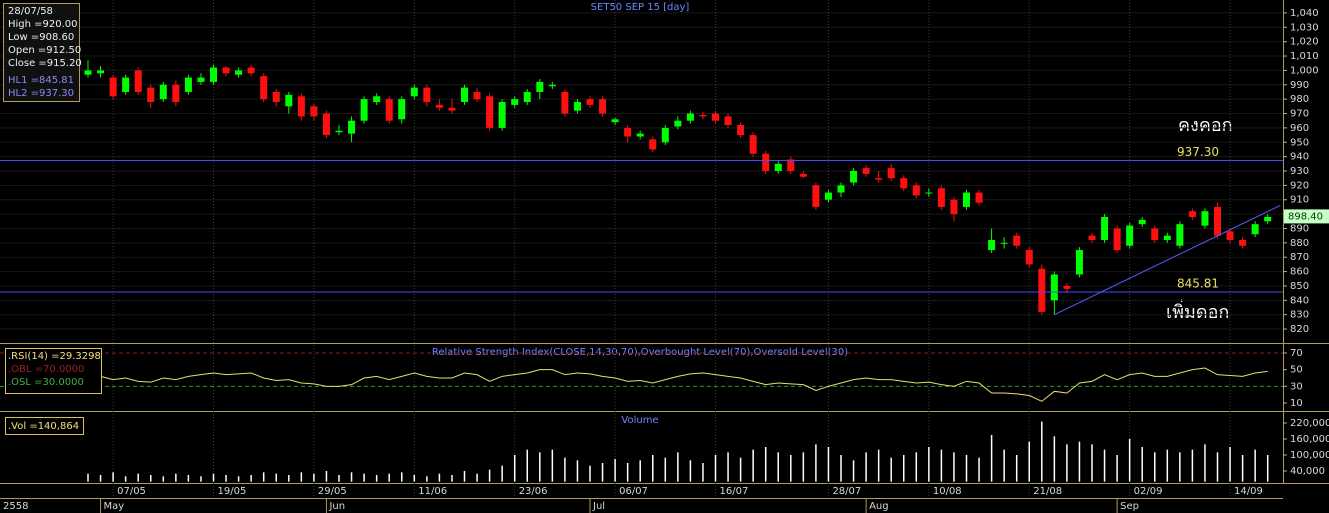 The image size is (1329, 513). I want to click on chart-title: SET50 SEP 15 [day], so click(640, 7).